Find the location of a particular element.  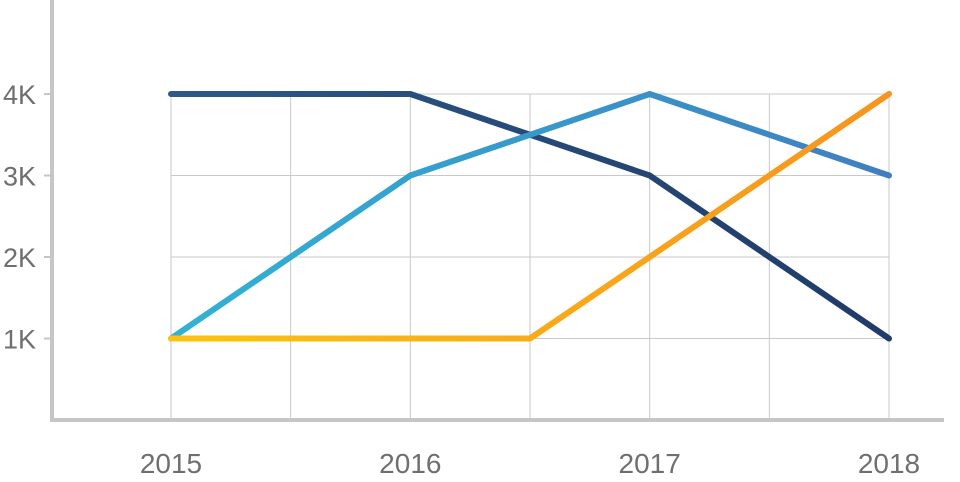

x-tick-label: 2016 is located at coordinates (410, 463).